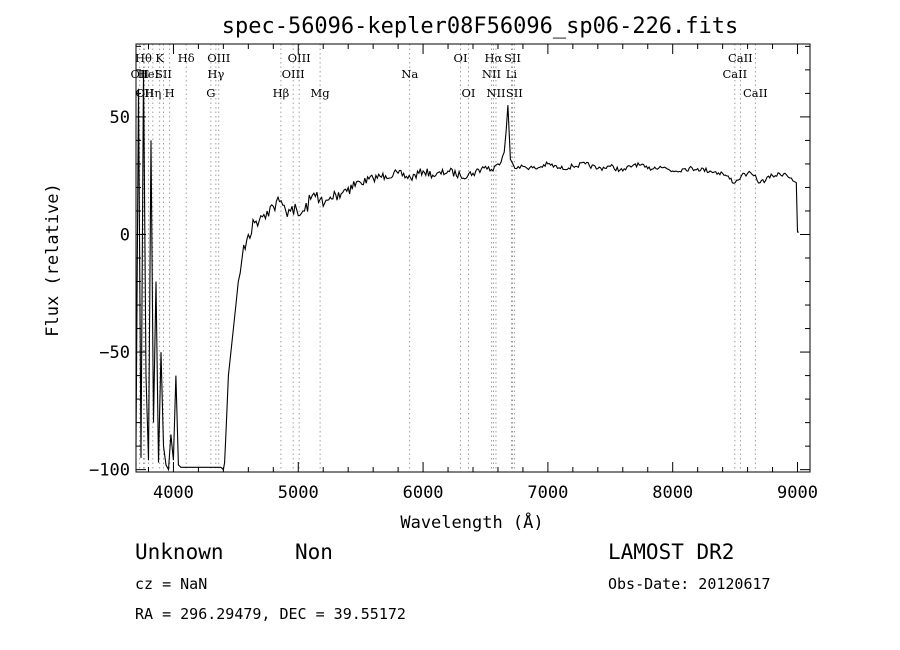 The width and height of the screenshot is (900, 650). Describe the element at coordinates (179, 552) in the screenshot. I see `class-label: Unknown` at that location.